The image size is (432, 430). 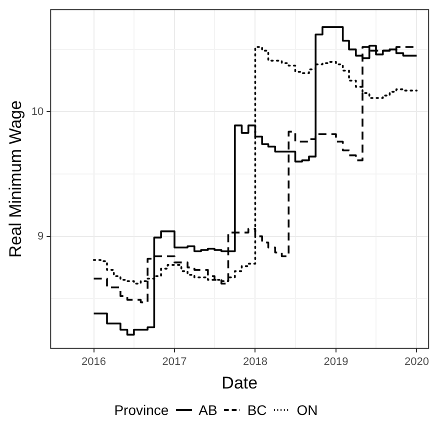 What do you see at coordinates (41, 236) in the screenshot?
I see `y-tick-label: 9` at bounding box center [41, 236].